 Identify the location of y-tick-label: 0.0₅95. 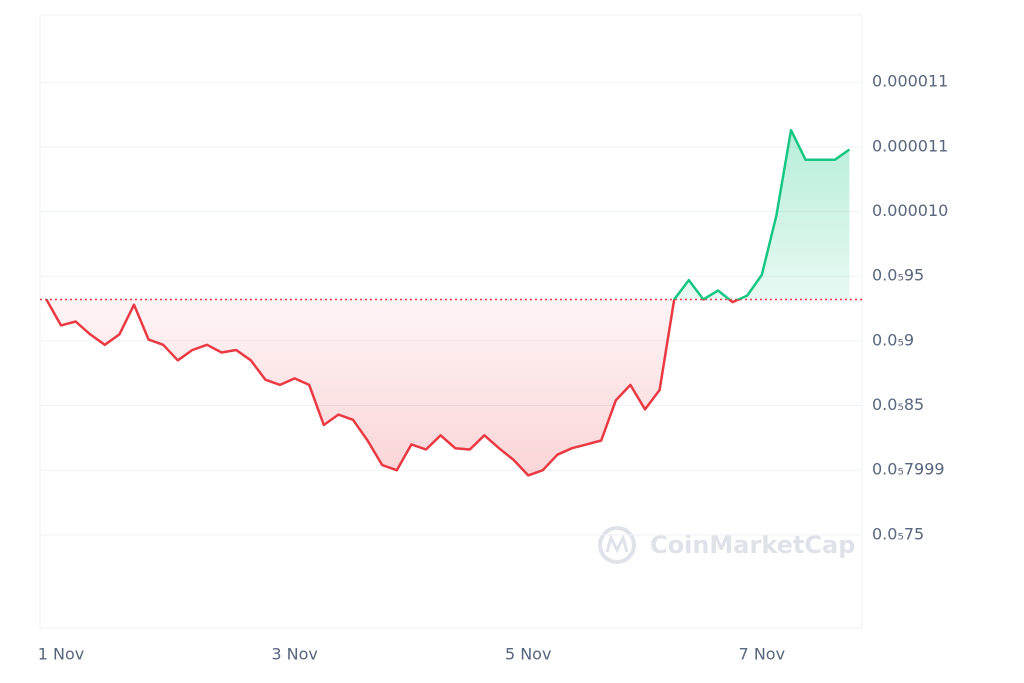
(898, 275).